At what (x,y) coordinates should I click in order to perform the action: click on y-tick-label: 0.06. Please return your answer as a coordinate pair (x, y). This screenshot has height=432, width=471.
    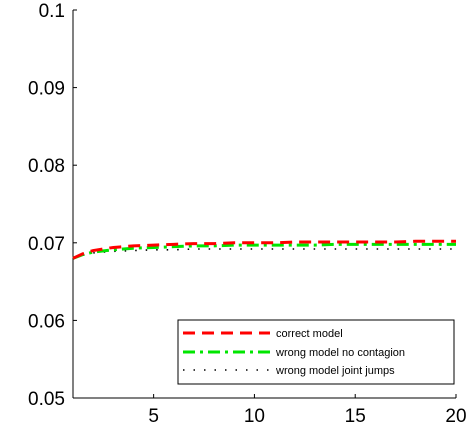
    Looking at the image, I should click on (46, 321).